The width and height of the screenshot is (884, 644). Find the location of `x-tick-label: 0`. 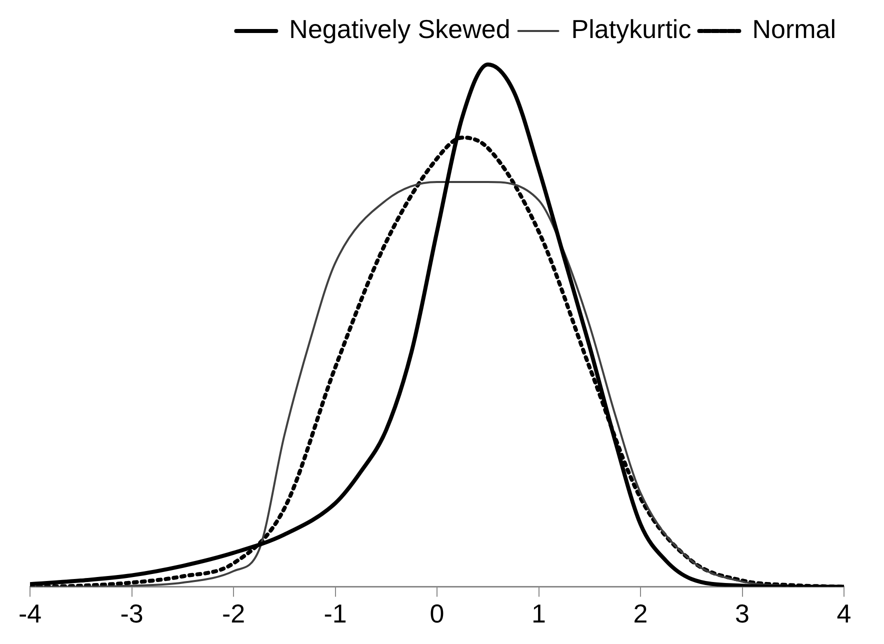

x-tick-label: 0 is located at coordinates (437, 613).